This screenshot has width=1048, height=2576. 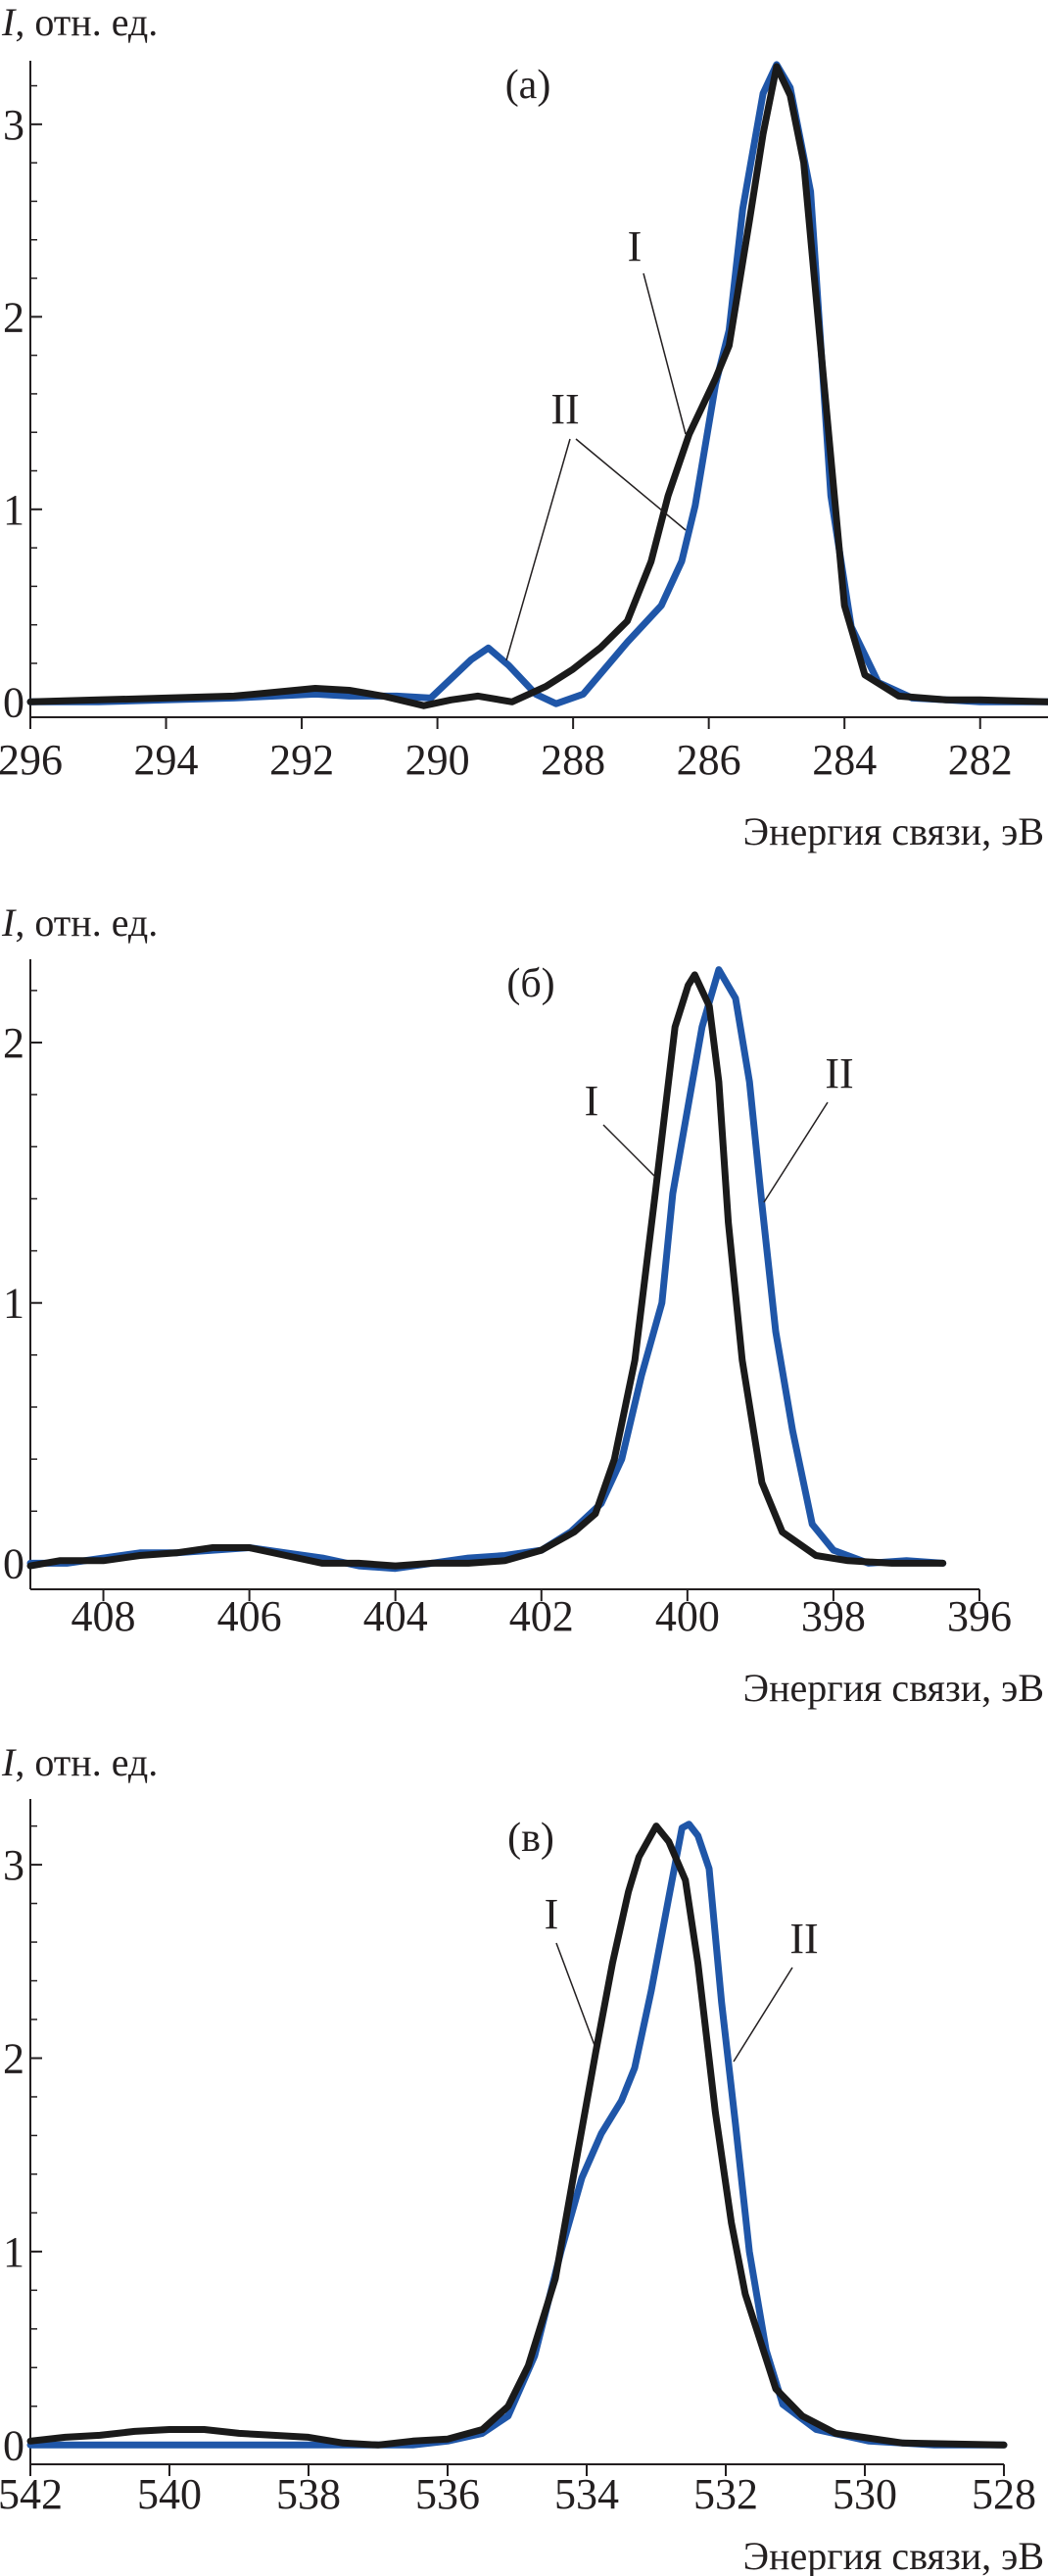 I want to click on x-tick-label: 396, so click(x=979, y=1616).